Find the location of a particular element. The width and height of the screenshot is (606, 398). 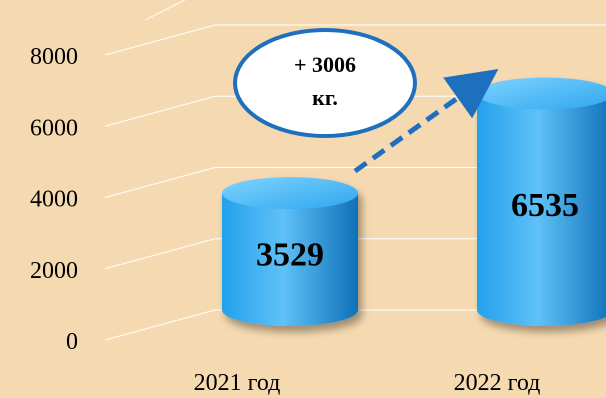

x-tick-label: 2022 год is located at coordinates (497, 383).